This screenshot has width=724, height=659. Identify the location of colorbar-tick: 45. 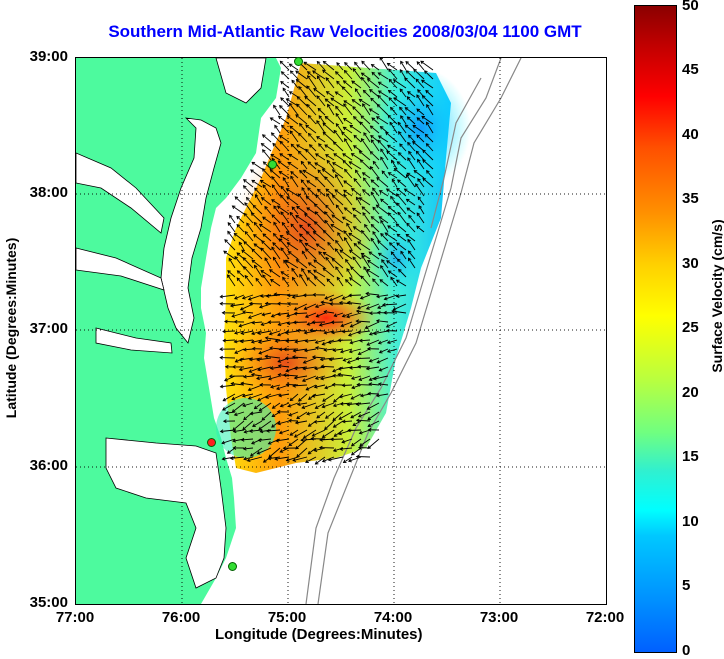
(690, 69).